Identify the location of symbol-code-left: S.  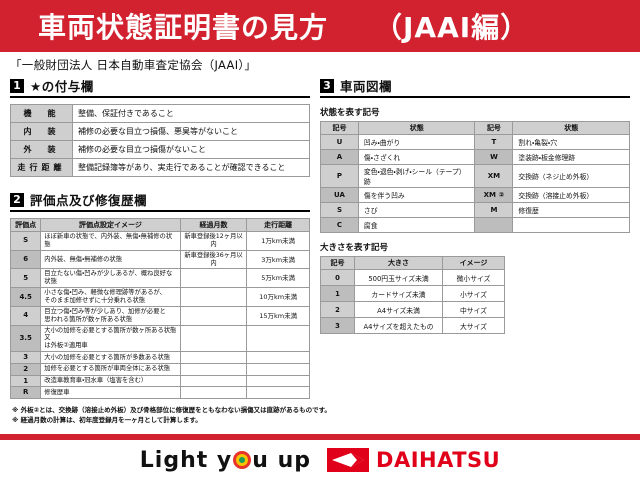
(339, 210).